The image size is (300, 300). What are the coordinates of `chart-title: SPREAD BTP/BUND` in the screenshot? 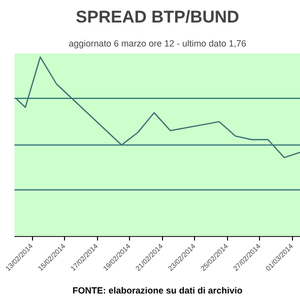 It's located at (158, 17).